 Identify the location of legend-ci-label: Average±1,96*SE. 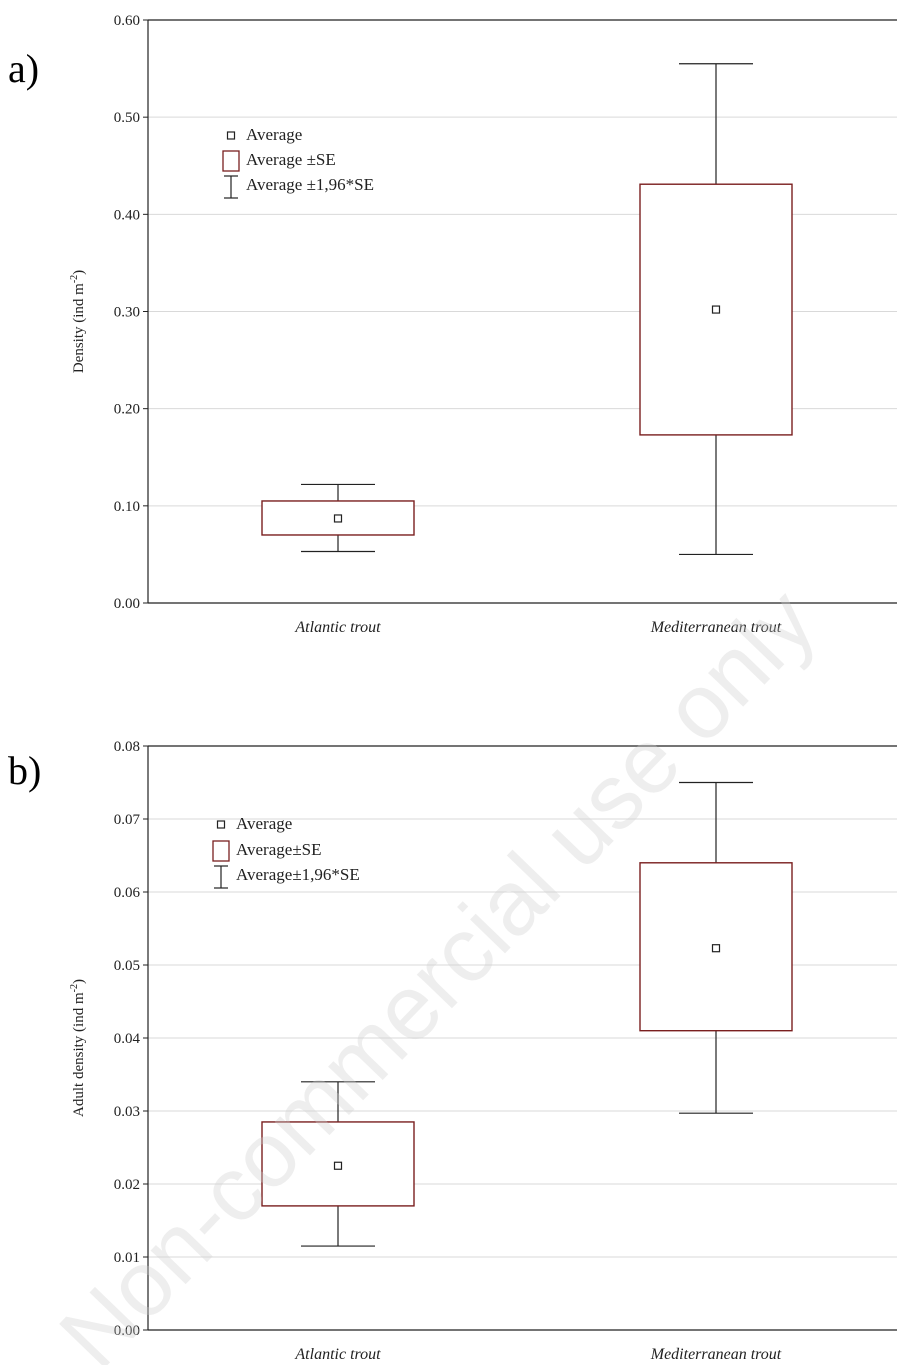
(298, 874).